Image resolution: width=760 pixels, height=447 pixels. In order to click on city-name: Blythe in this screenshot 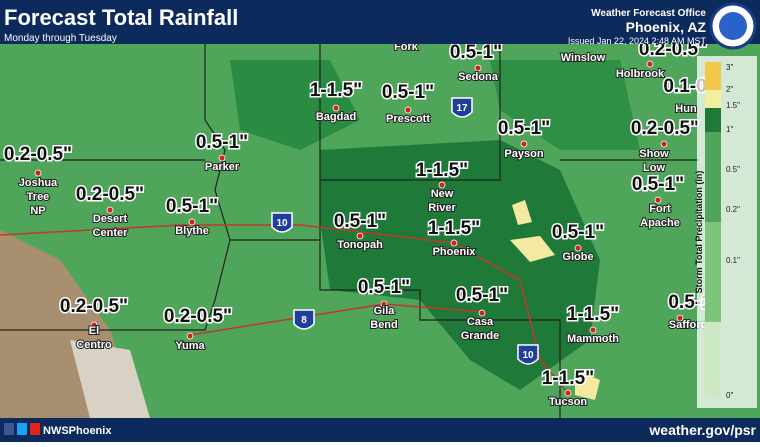, I will do `click(192, 231)`.